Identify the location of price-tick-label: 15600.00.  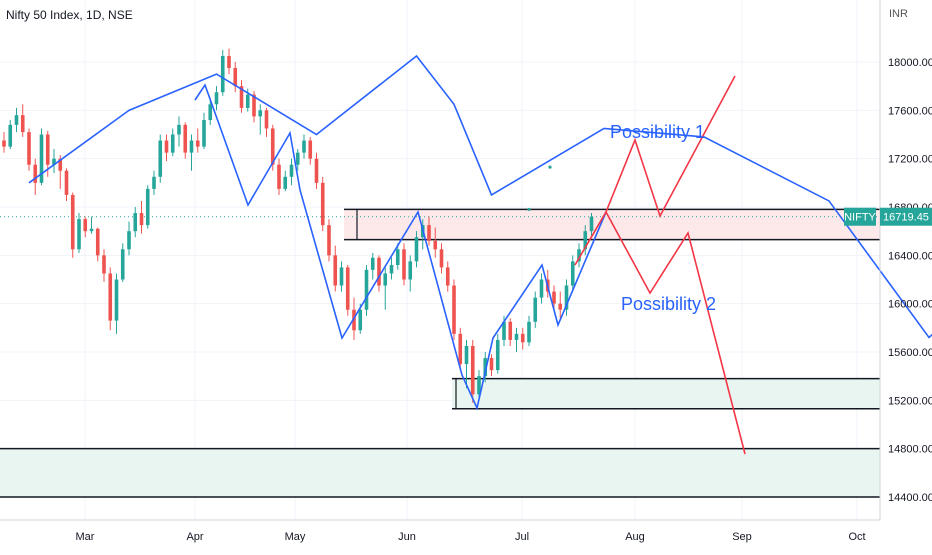
(910, 353).